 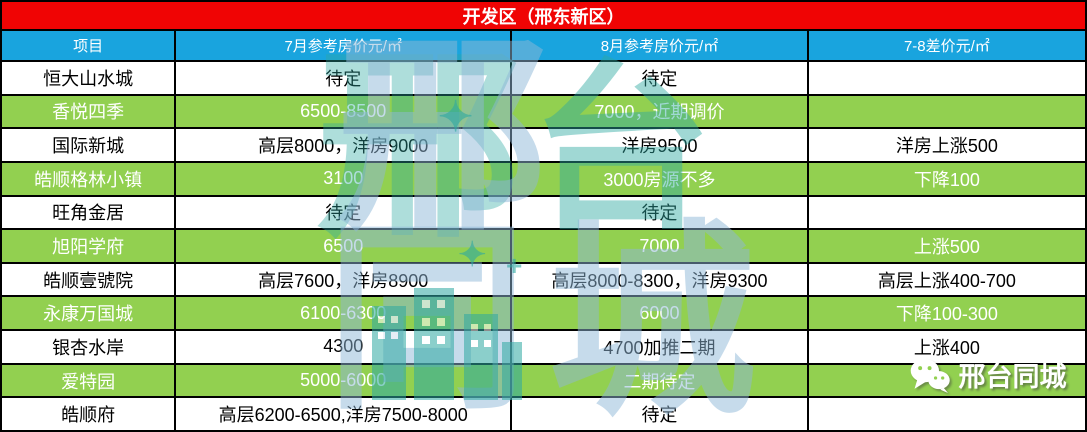 What do you see at coordinates (660, 246) in the screenshot?
I see `august-price-cell: 7000` at bounding box center [660, 246].